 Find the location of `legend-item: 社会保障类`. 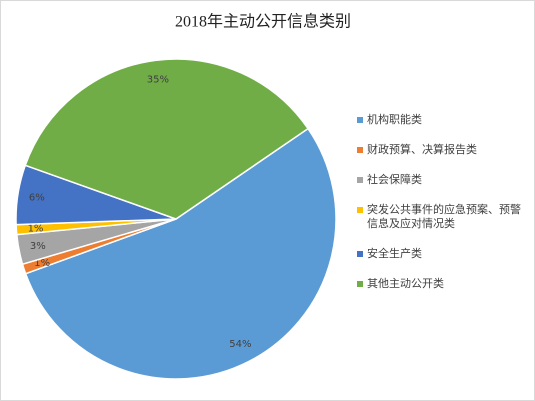

legend-item: 社会保障类 is located at coordinates (443, 180).